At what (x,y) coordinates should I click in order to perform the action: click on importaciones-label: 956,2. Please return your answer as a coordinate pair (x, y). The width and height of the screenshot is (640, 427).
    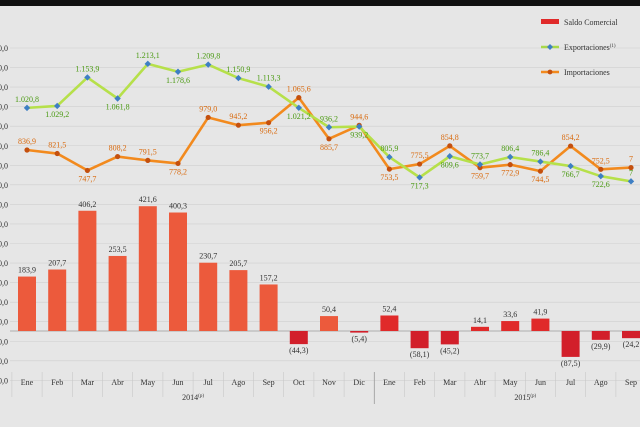
    Looking at the image, I should click on (269, 131).